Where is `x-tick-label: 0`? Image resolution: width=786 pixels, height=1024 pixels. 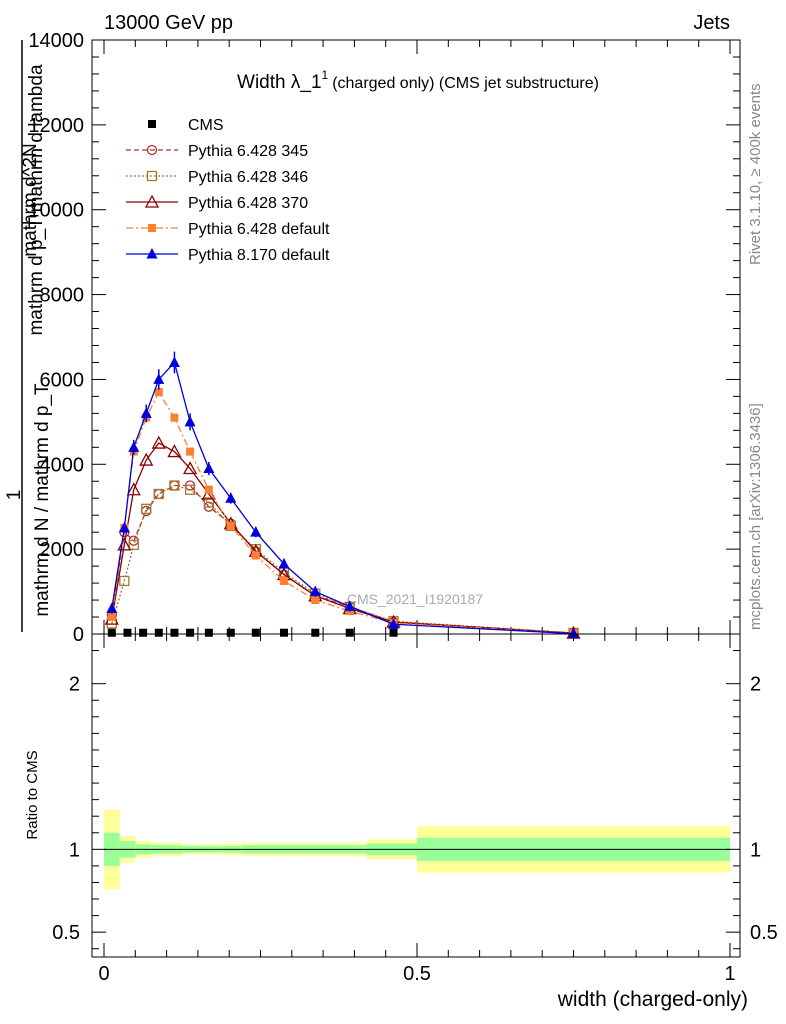
x-tick-label: 0 is located at coordinates (103, 974).